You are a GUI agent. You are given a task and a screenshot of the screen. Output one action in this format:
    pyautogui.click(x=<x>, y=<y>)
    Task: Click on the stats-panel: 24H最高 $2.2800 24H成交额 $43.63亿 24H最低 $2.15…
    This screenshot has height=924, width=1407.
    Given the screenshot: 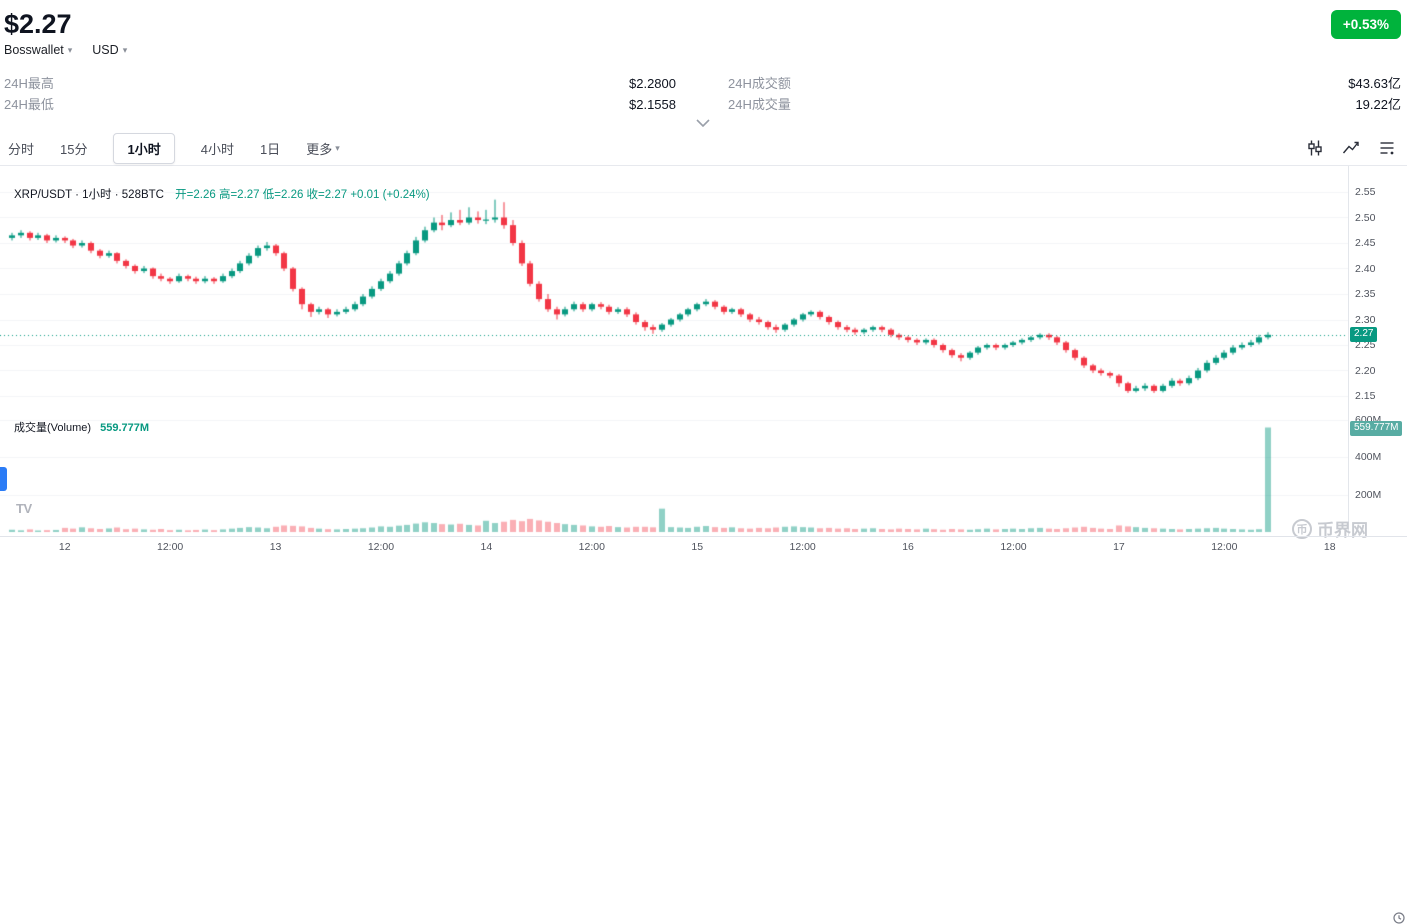 What is the action you would take?
    pyautogui.click(x=702, y=94)
    